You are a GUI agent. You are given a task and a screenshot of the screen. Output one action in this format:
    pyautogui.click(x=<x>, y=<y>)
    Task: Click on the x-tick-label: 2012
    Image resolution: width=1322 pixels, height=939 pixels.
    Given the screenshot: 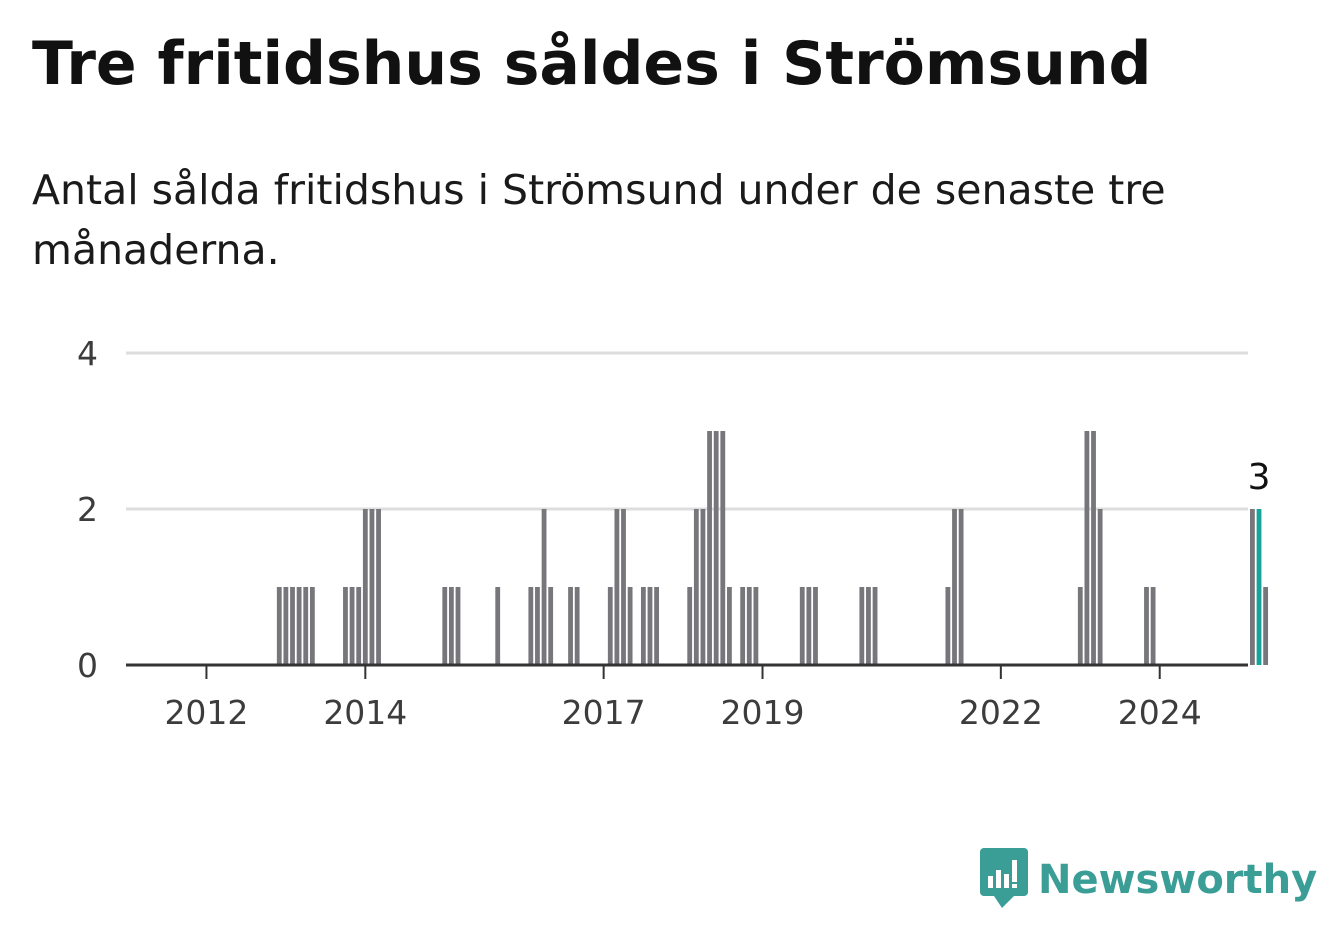 What is the action you would take?
    pyautogui.click(x=206, y=712)
    